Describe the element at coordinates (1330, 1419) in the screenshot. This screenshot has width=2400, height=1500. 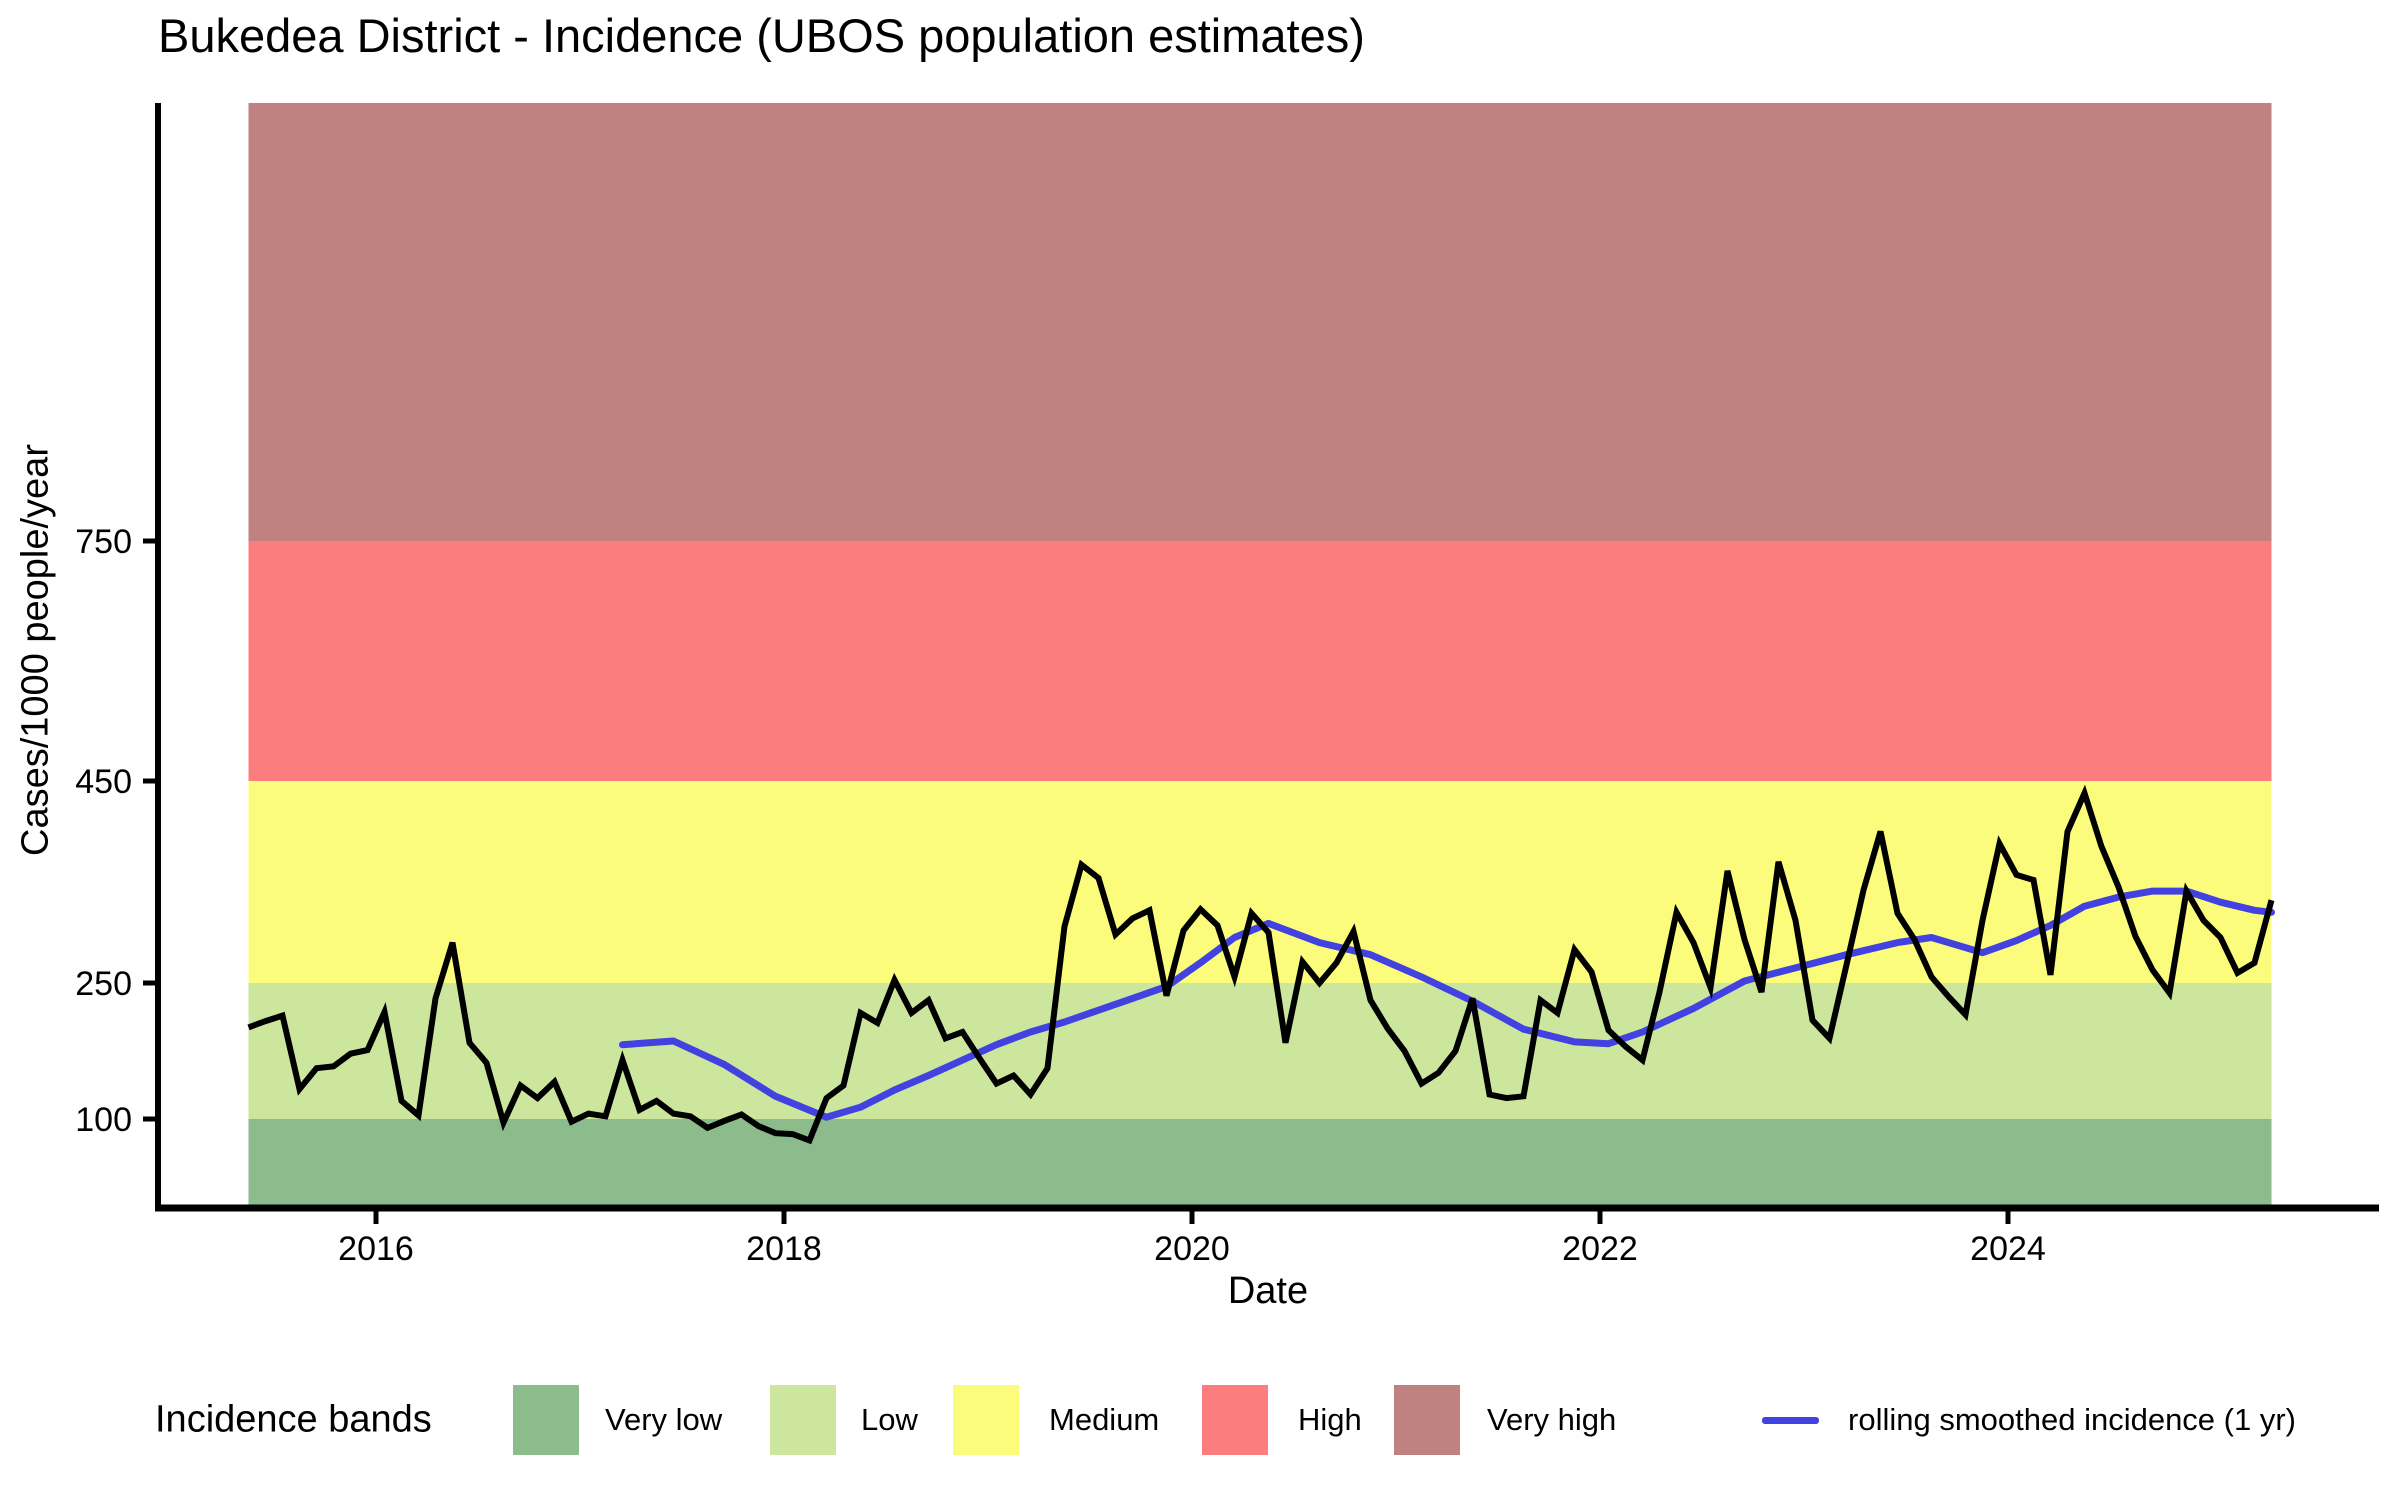
I see `legend-label-high: High` at that location.